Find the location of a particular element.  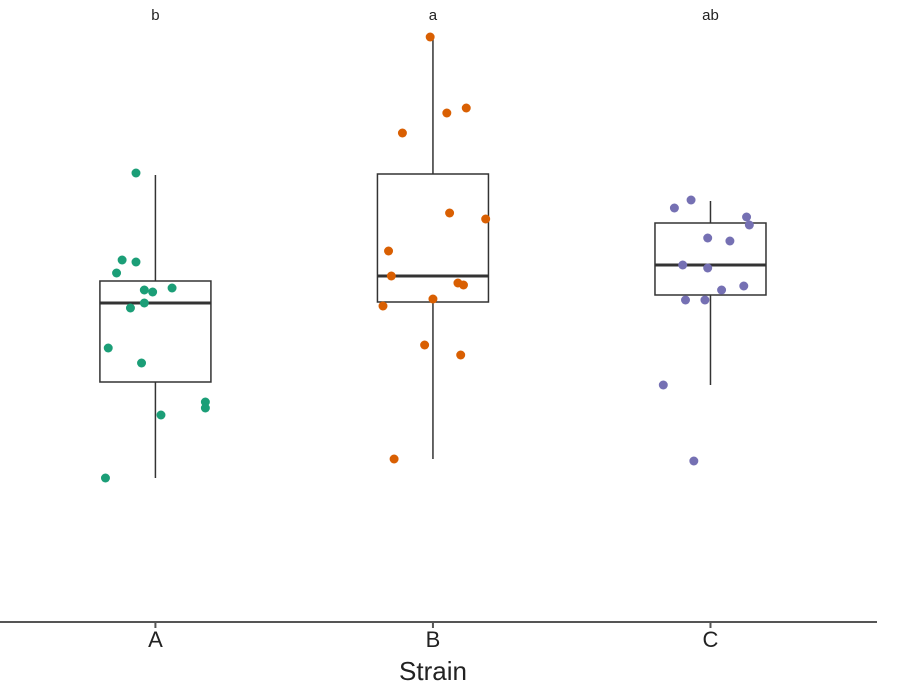

x-tick-label: B is located at coordinates (433, 639).